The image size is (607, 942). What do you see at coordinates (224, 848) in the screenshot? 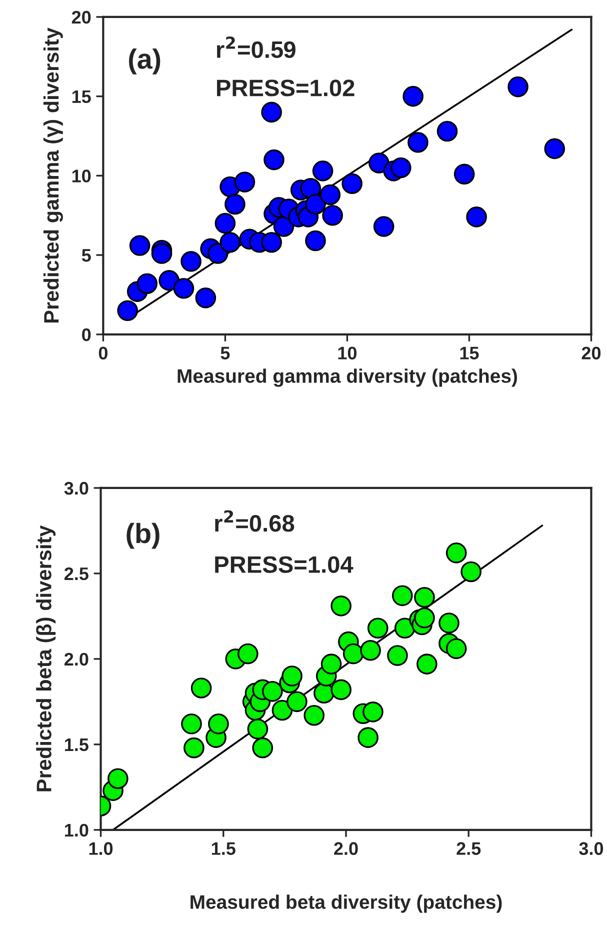
I see `x-tick-label: 1.5` at bounding box center [224, 848].